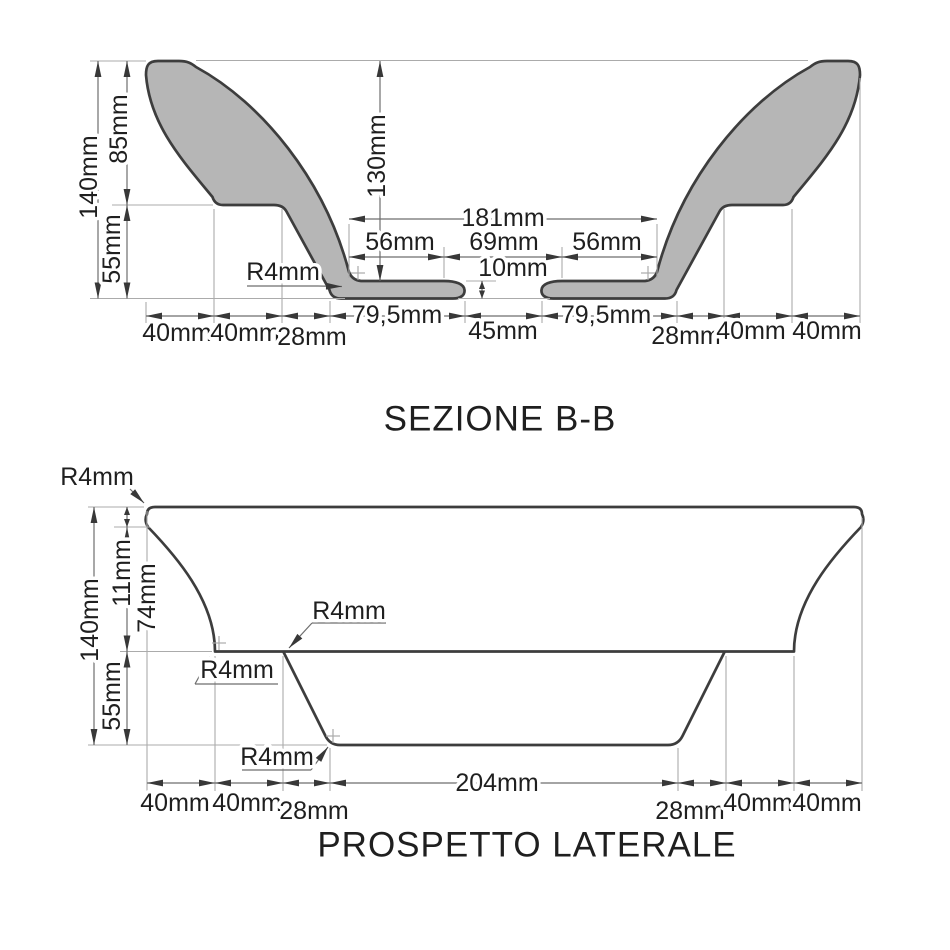  What do you see at coordinates (504, 579) in the screenshot?
I see `elevation-body-outline` at bounding box center [504, 579].